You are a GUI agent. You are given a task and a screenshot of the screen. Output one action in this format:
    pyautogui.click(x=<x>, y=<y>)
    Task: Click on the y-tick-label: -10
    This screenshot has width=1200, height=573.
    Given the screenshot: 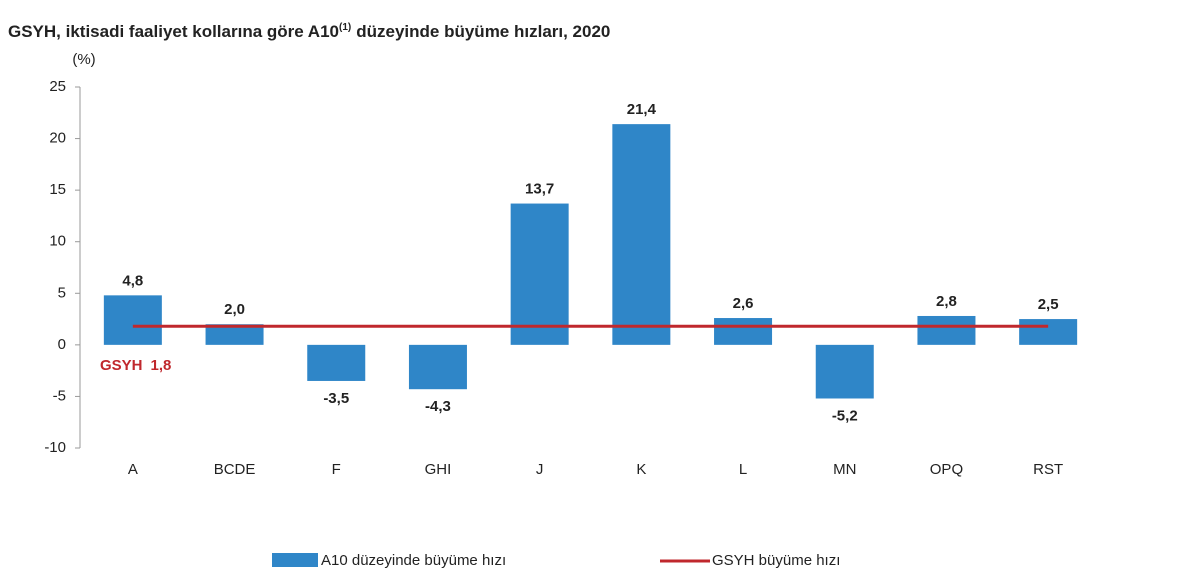 What is the action you would take?
    pyautogui.click(x=55, y=447)
    